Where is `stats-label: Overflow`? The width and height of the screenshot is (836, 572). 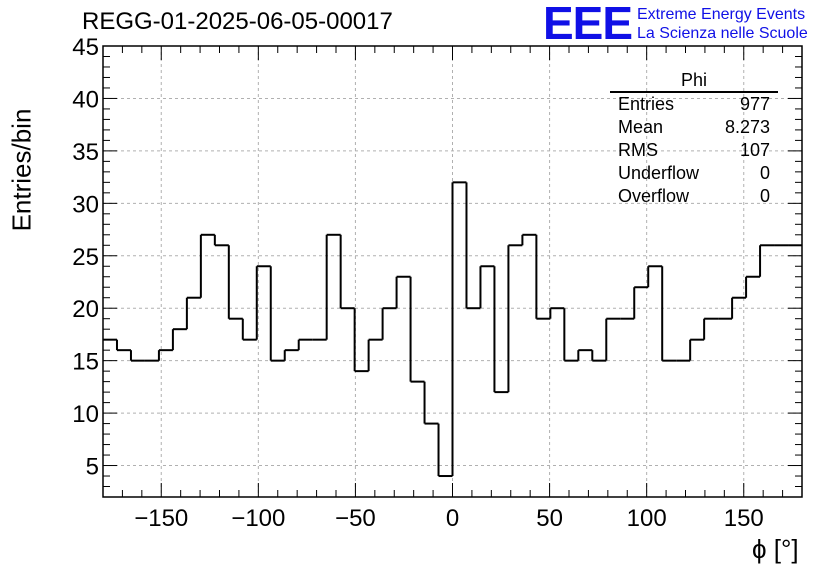 stats-label: Overflow is located at coordinates (654, 196).